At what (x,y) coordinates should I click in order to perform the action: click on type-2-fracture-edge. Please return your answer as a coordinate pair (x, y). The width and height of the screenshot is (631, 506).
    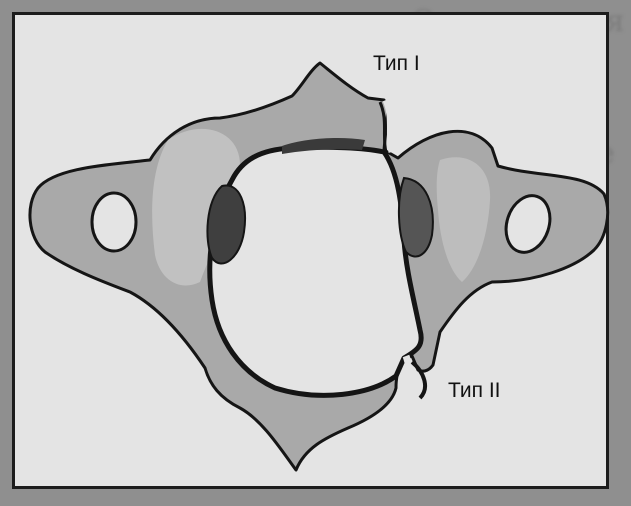
    Looking at the image, I should click on (419, 380).